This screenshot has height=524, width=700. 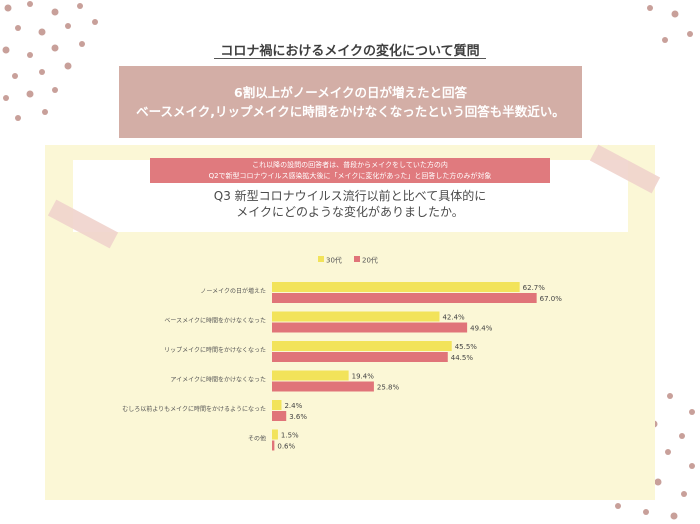 I want to click on data-label: 44.5%, so click(x=462, y=358).